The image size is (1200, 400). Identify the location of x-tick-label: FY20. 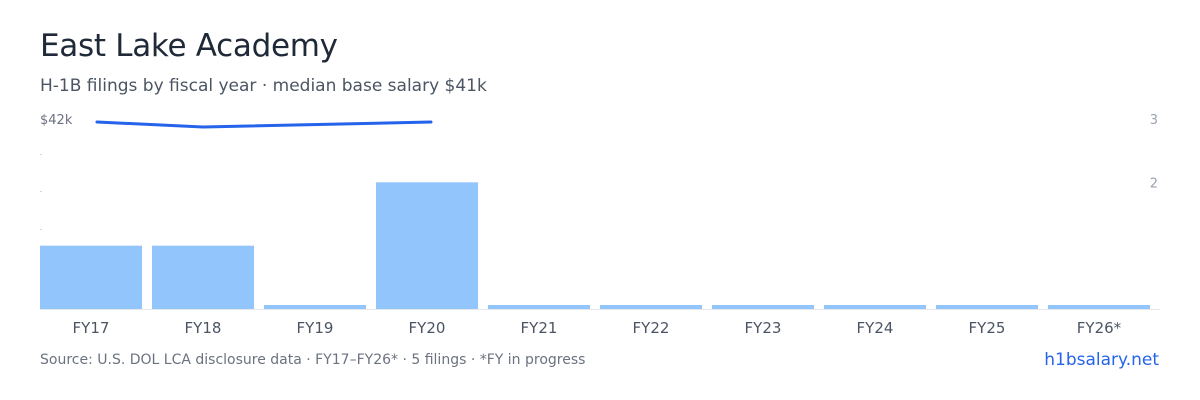
(427, 328).